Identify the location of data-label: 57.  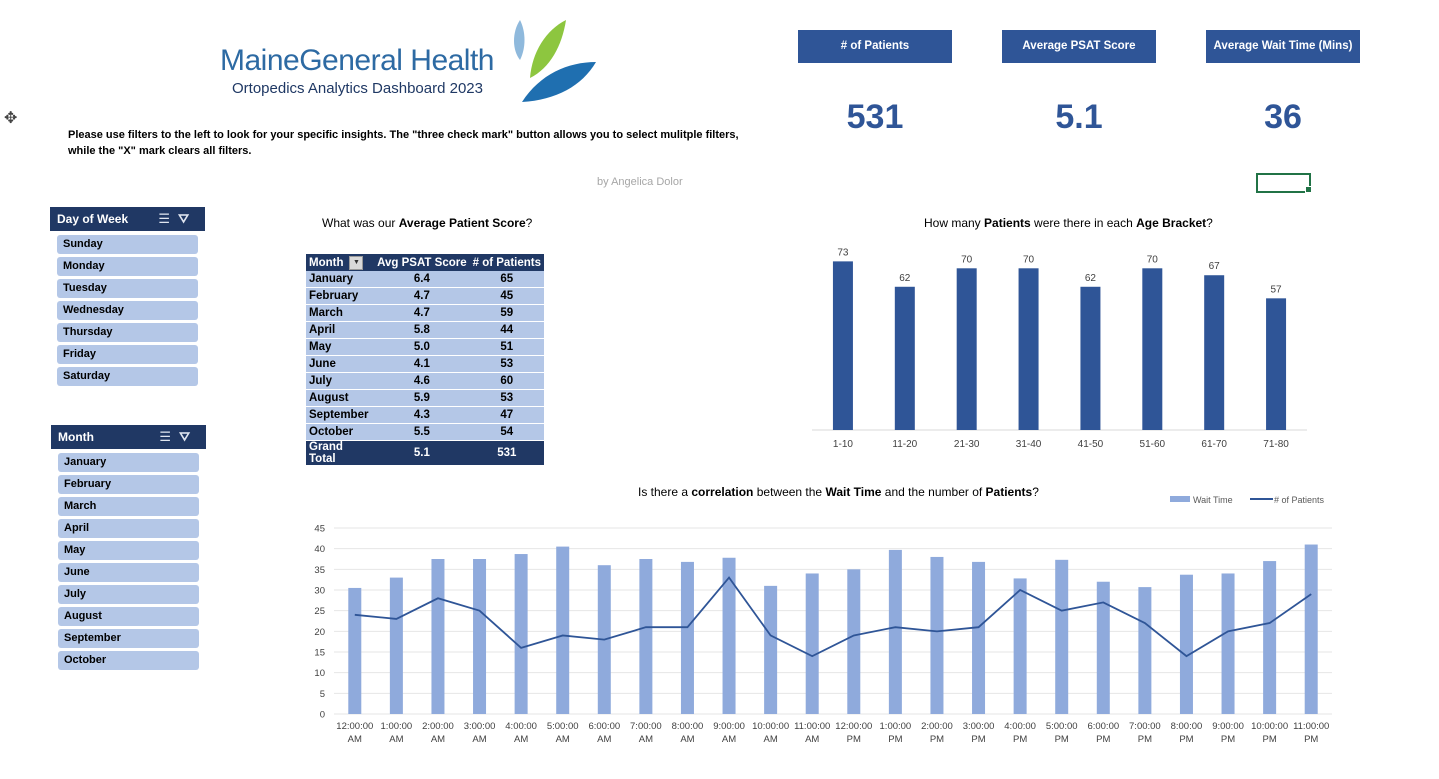
(1277, 289).